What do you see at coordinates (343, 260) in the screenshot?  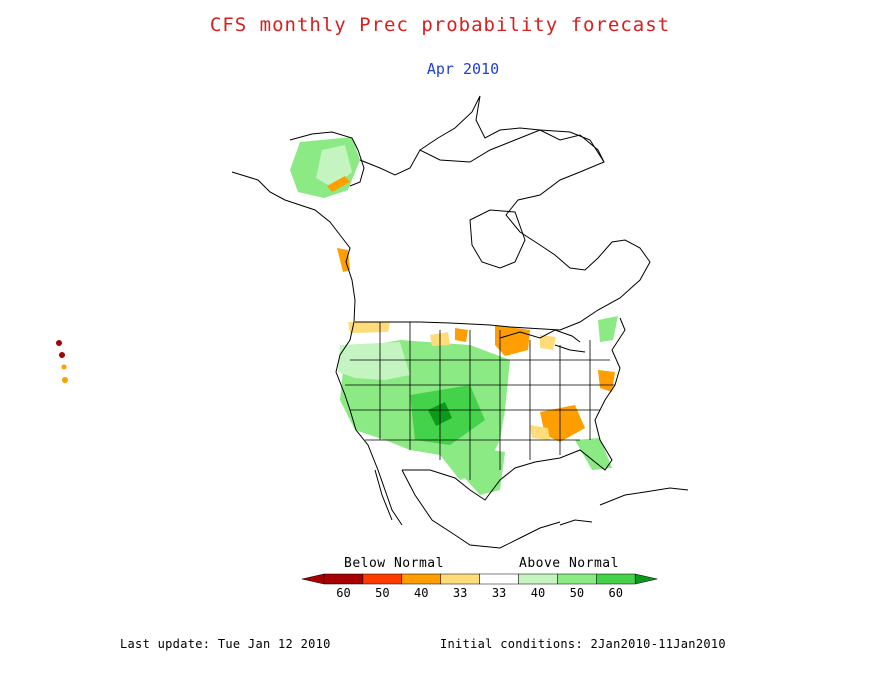 I see `pacific-nw-below-normal-region` at bounding box center [343, 260].